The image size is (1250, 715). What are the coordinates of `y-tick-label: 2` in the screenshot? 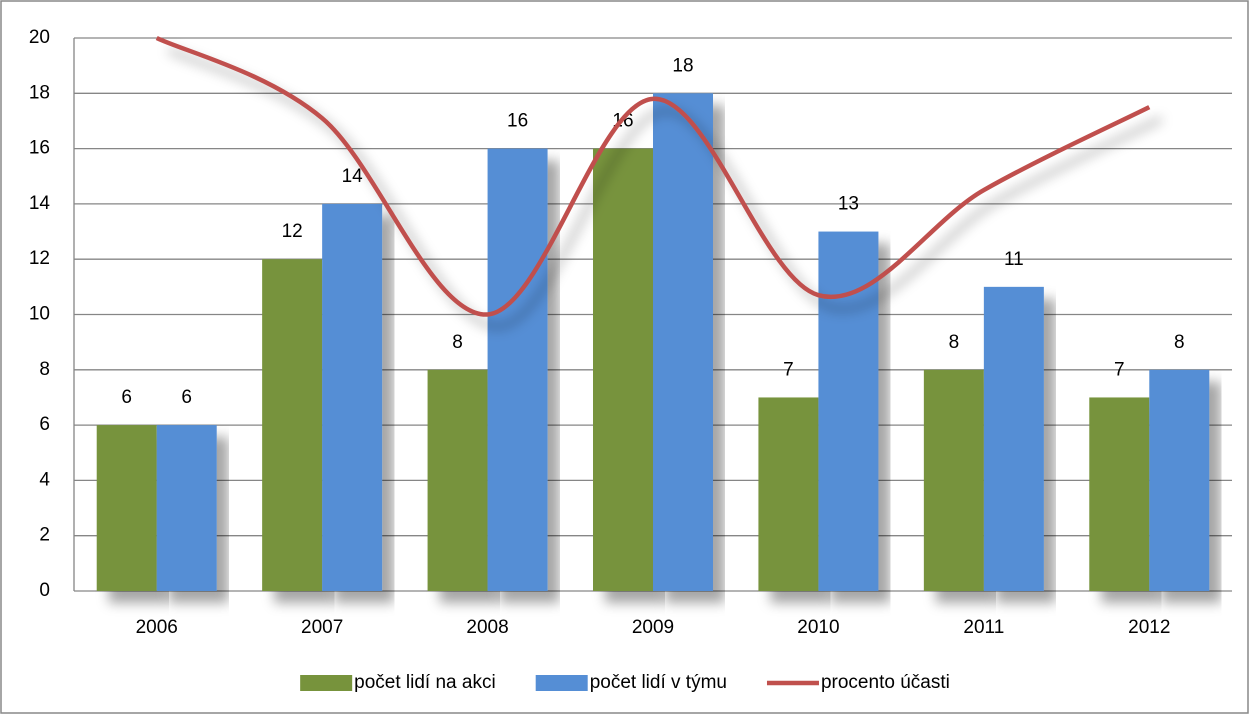 It's located at (44, 535).